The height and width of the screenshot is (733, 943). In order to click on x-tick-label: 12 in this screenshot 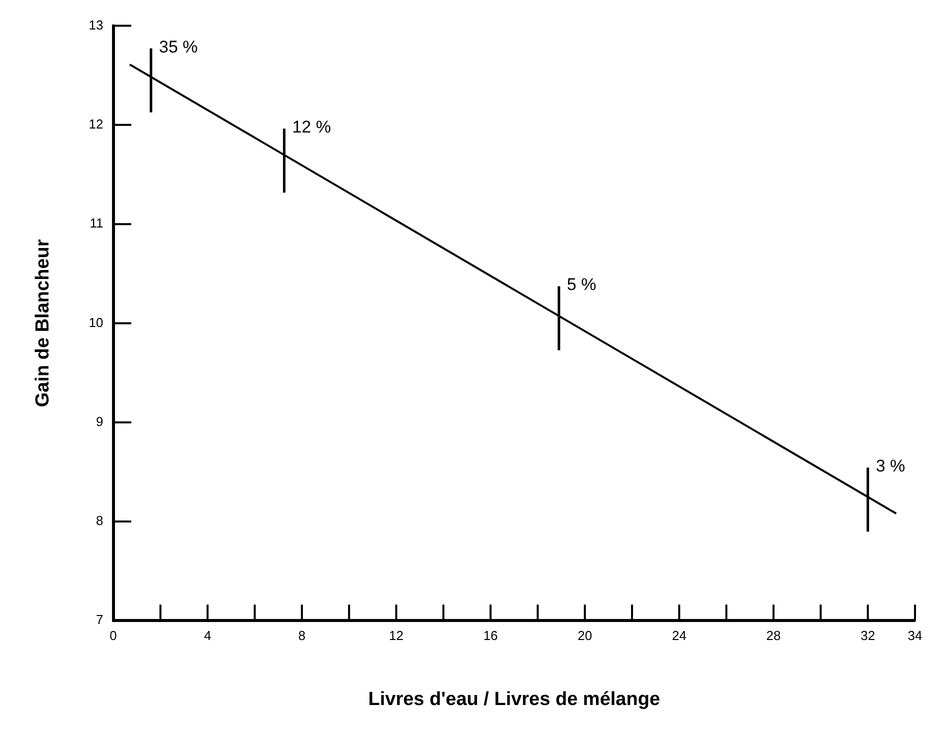, I will do `click(396, 635)`.